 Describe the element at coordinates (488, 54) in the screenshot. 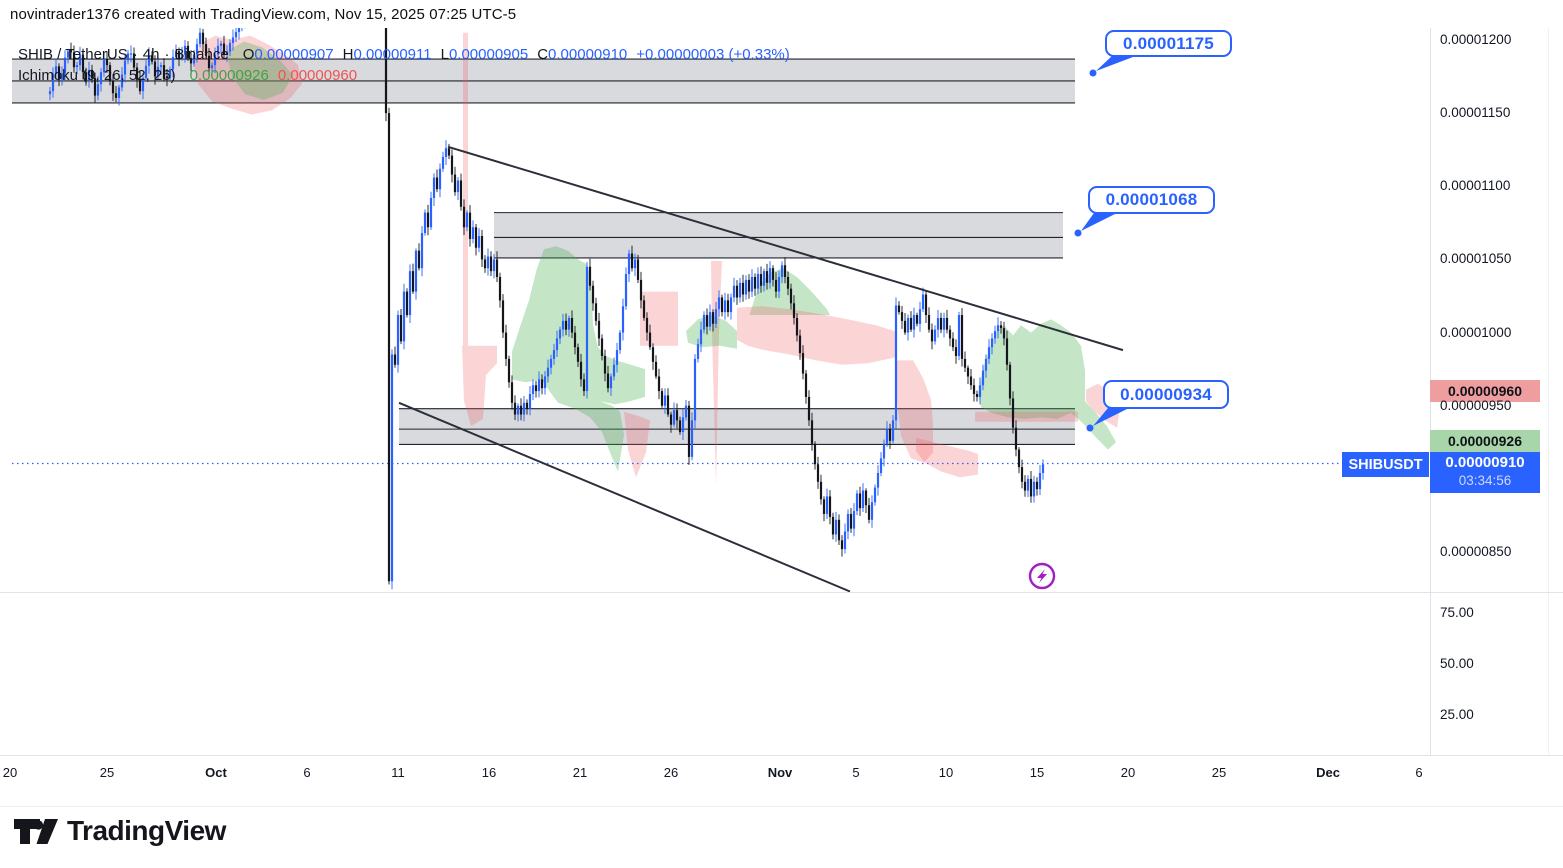

I see `low-value: 0.00000905` at that location.